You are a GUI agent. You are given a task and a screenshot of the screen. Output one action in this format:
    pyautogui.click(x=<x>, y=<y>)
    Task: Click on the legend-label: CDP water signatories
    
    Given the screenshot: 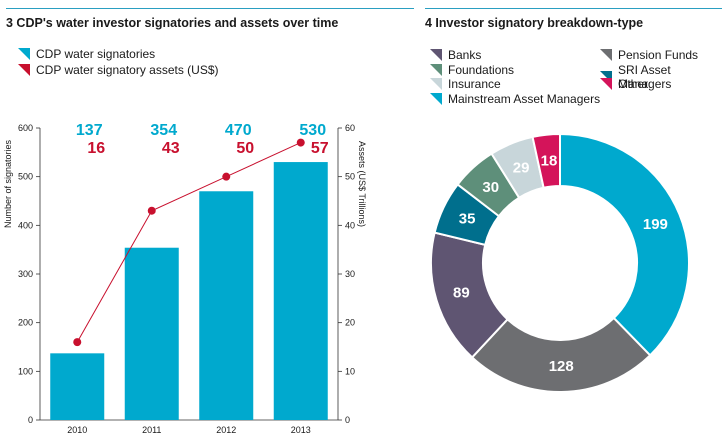 What is the action you would take?
    pyautogui.click(x=96, y=54)
    